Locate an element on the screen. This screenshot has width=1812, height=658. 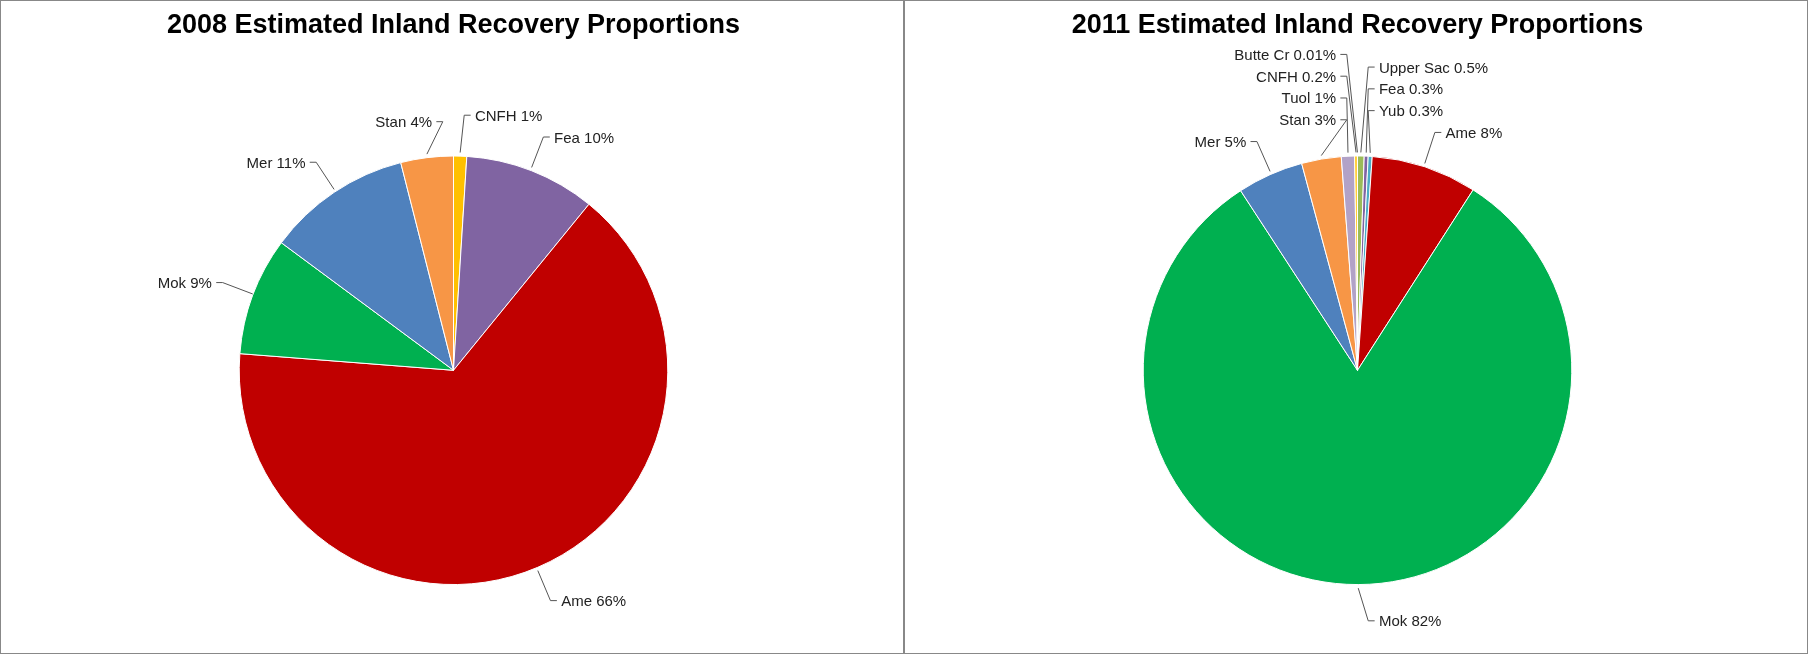
slice-label: Fea 0.3% is located at coordinates (1411, 89).